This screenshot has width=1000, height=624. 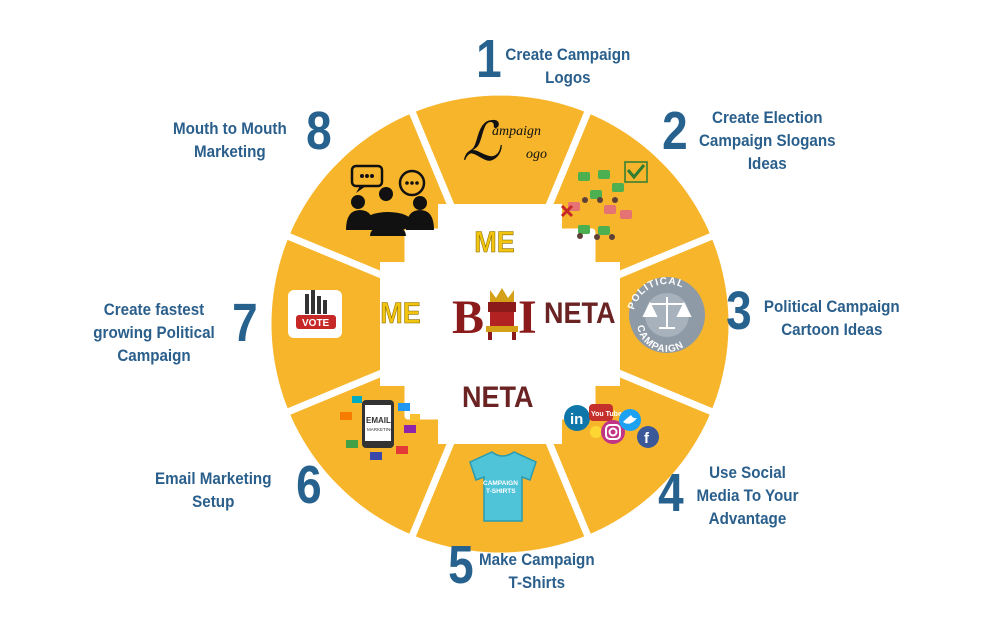 I want to click on vote-icon: VOTE, so click(x=315, y=314).